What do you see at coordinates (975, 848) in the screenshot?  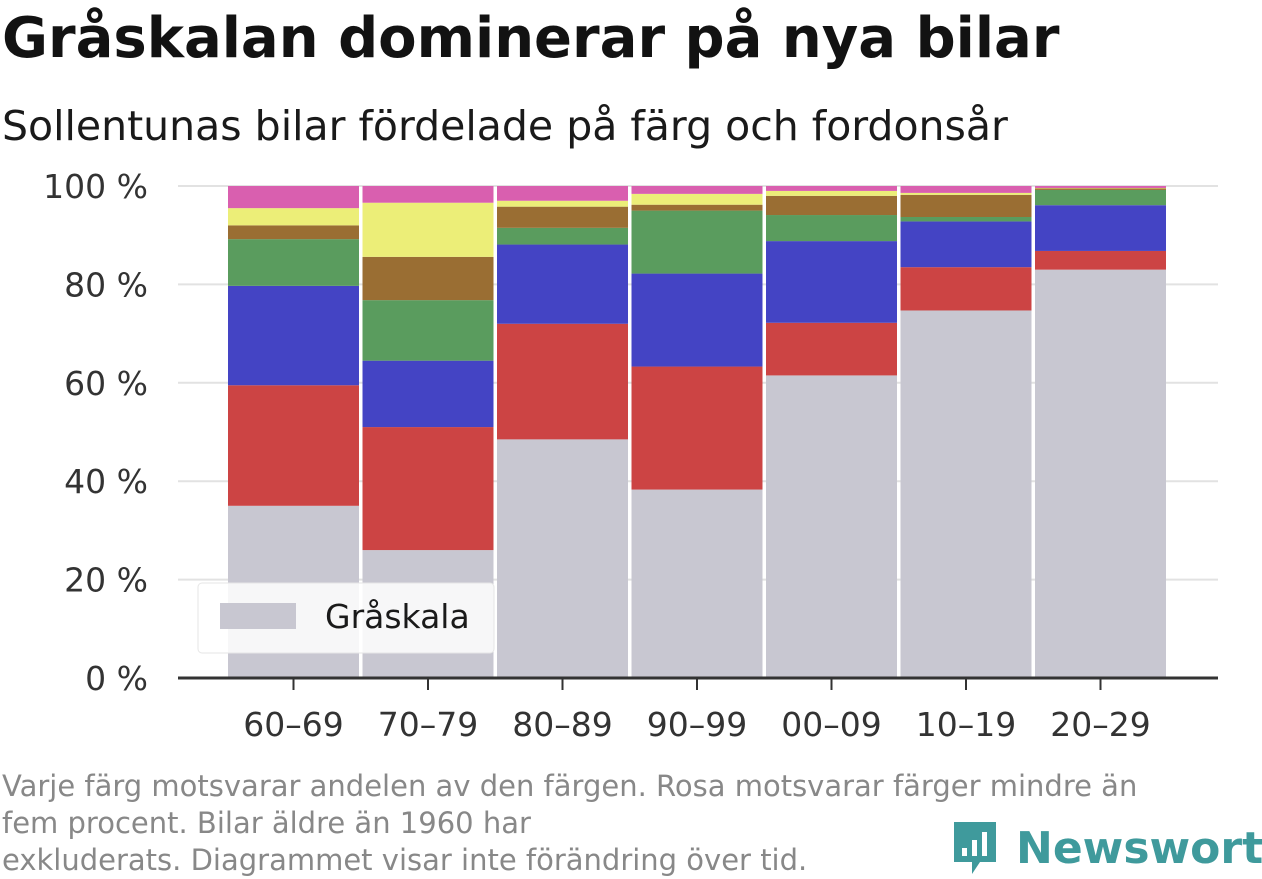 I see `newsworthy-logo-icon` at bounding box center [975, 848].